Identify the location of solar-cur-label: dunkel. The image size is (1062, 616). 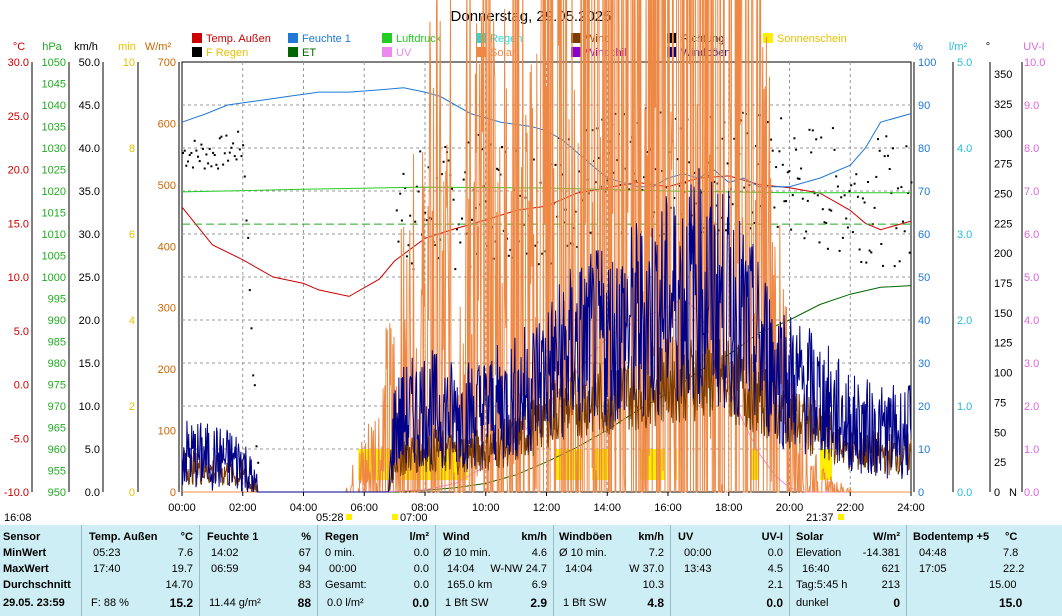
(812, 603).